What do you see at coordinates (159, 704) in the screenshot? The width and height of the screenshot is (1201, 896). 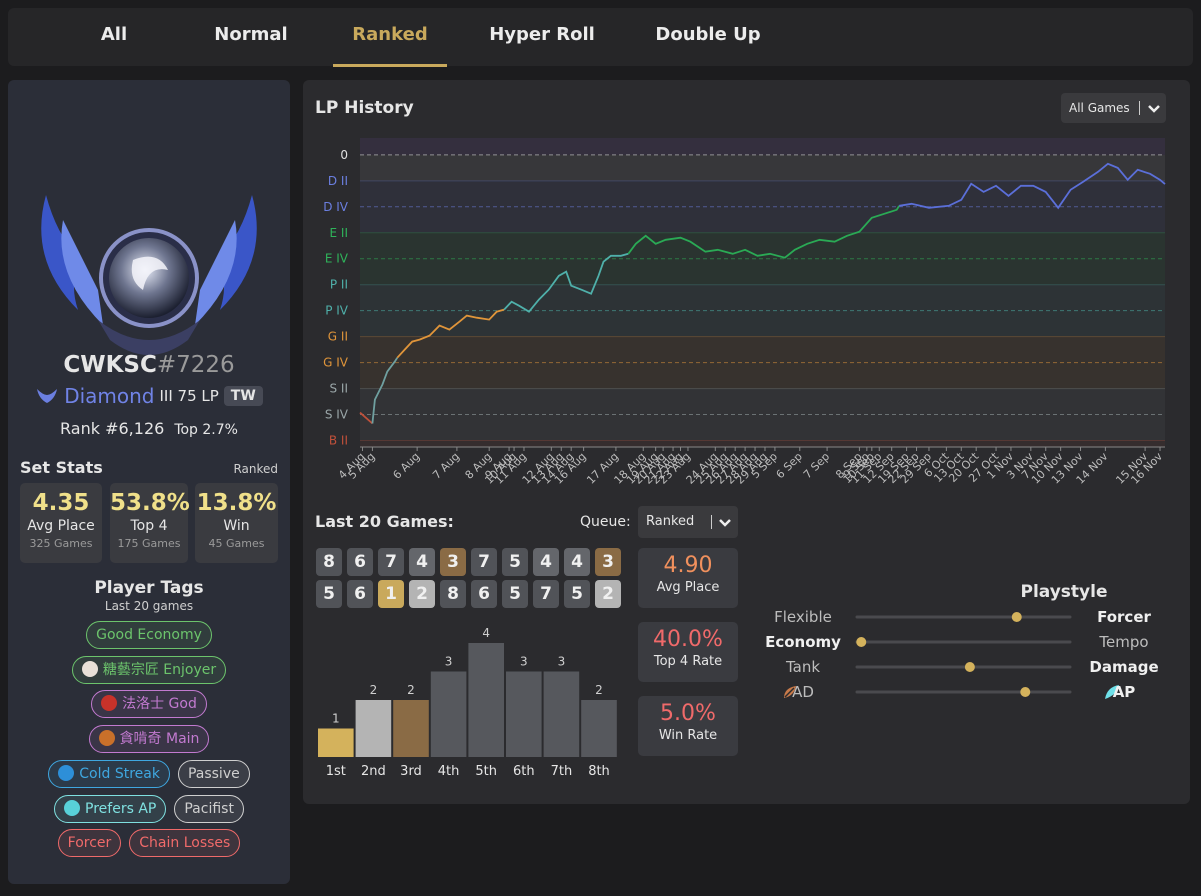 I see `tag-text: 法洛士 God` at bounding box center [159, 704].